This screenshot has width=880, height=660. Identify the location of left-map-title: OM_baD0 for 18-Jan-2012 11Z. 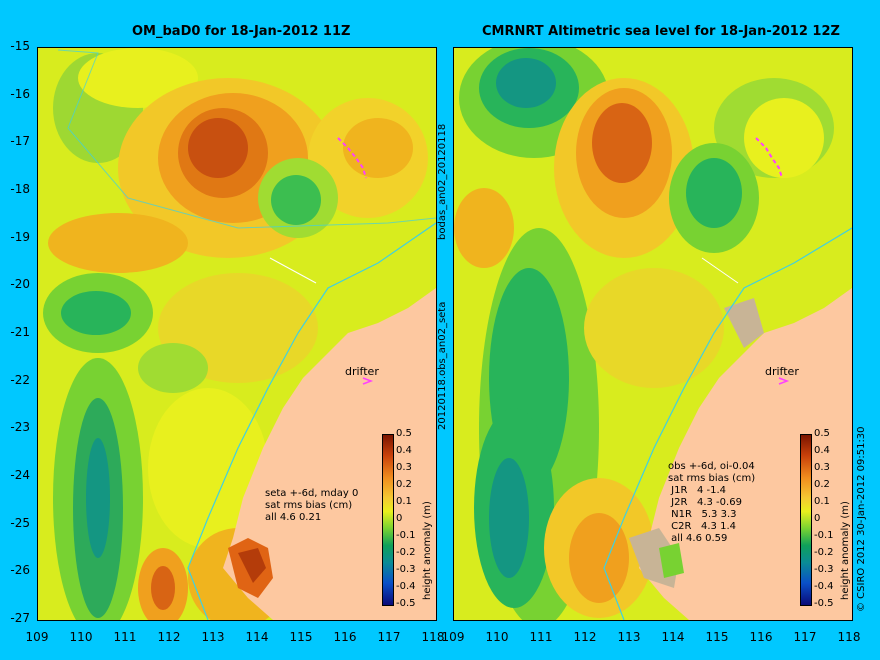
(241, 31).